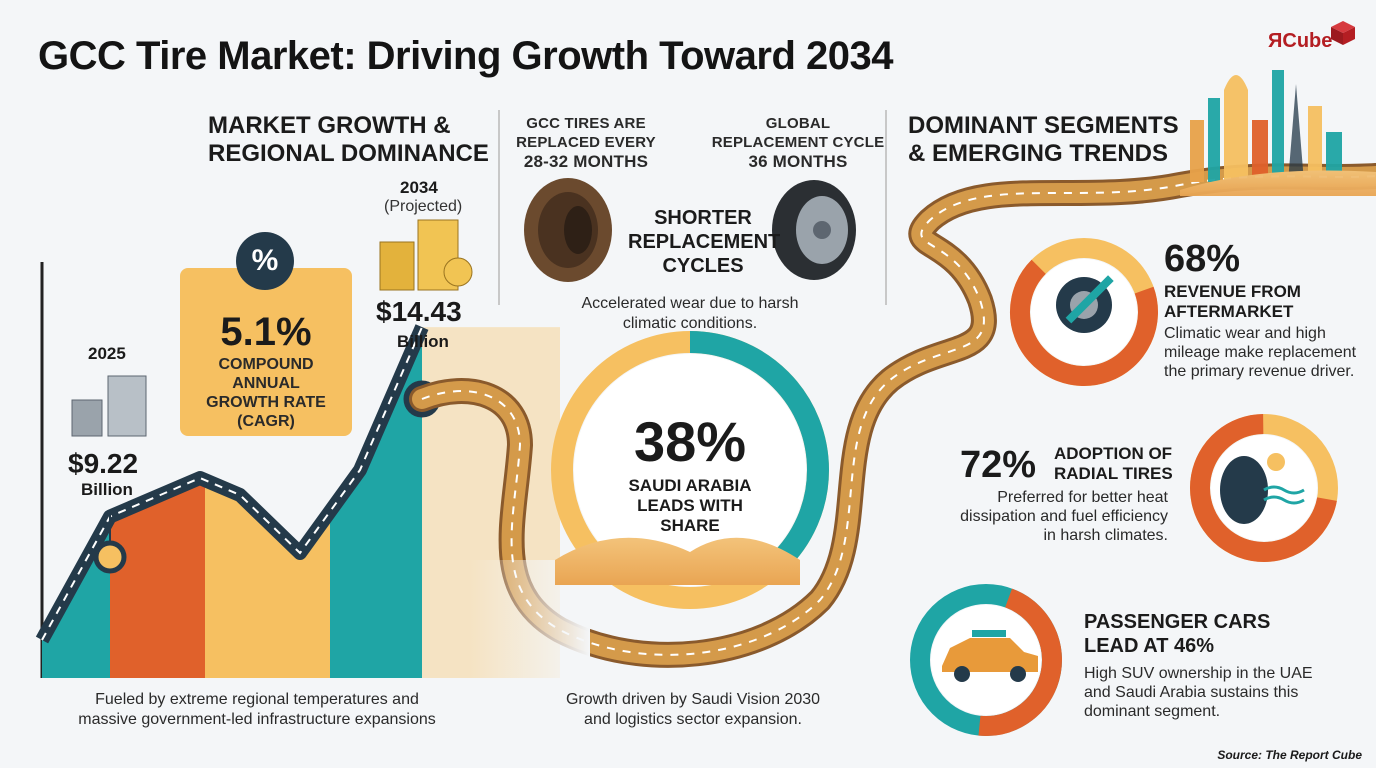 This screenshot has width=1376, height=768. Describe the element at coordinates (1245, 333) in the screenshot. I see `aftermarket-desc-1: Climatic wear and high` at that location.